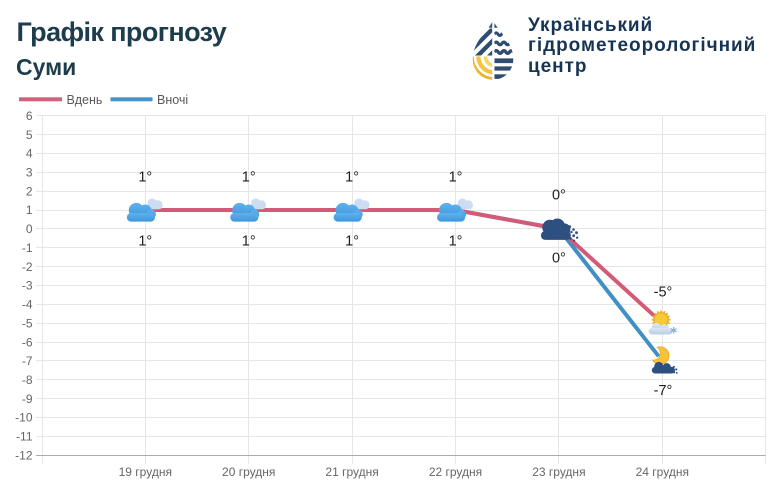 The height and width of the screenshot is (503, 774). Describe the element at coordinates (24, 455) in the screenshot. I see `svg-text: -12` at that location.